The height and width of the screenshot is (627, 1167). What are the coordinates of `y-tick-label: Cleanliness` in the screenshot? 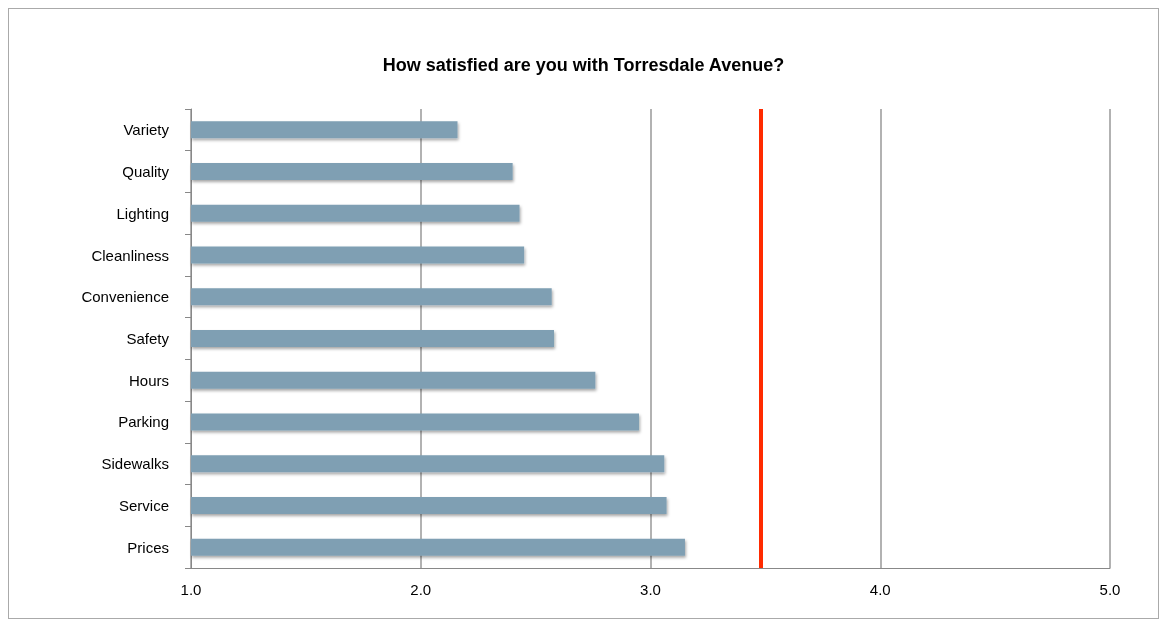 It's located at (130, 255).